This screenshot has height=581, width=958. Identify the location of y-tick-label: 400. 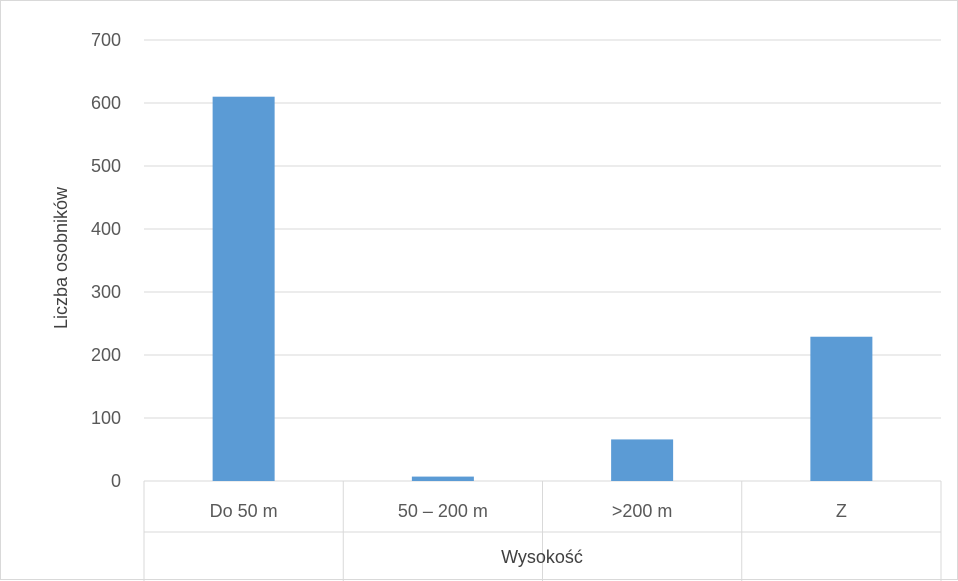
(106, 229).